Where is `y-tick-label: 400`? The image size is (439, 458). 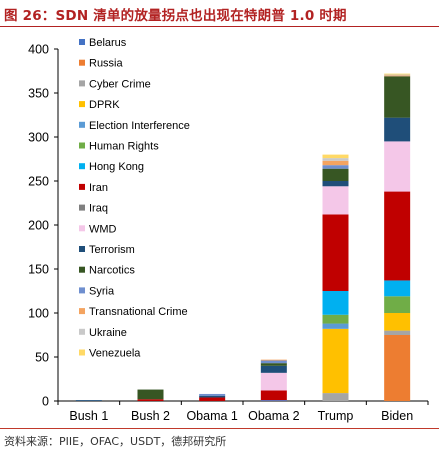 y-tick-label: 400 is located at coordinates (38, 50).